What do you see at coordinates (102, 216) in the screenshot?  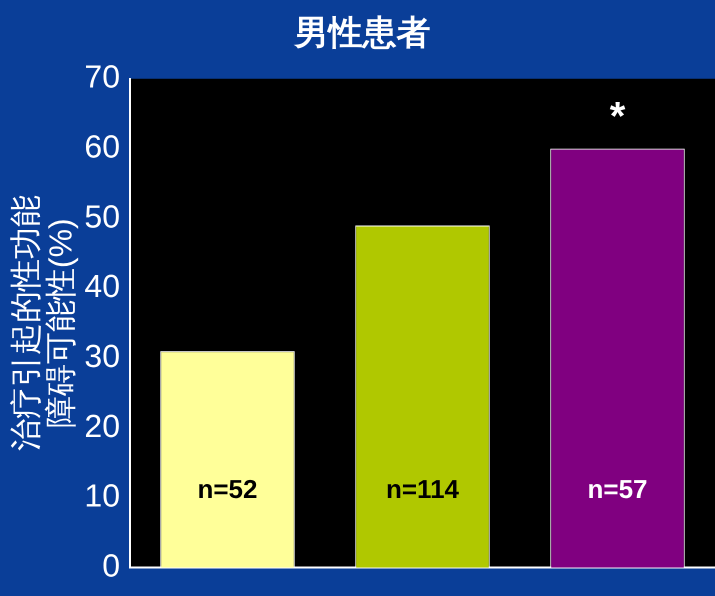 I see `y-tick-label: 50` at bounding box center [102, 216].